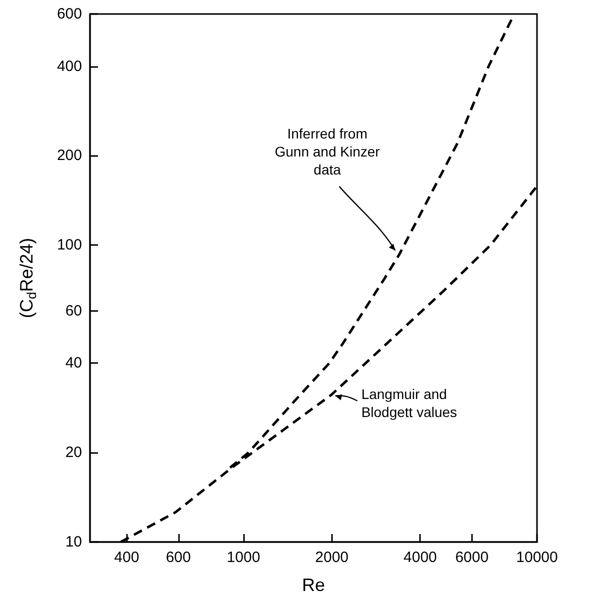 The image size is (591, 599). Describe the element at coordinates (327, 151) in the screenshot. I see `annotation: Inferred from Gunn and Kinzer data` at that location.